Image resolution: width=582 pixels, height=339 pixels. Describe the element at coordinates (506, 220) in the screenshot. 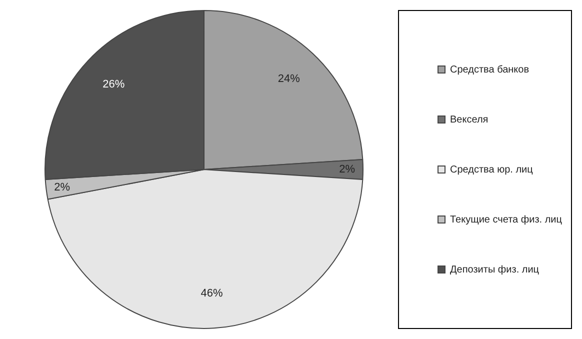

I see `legend-label: Текущие счета физ. лиц` at that location.